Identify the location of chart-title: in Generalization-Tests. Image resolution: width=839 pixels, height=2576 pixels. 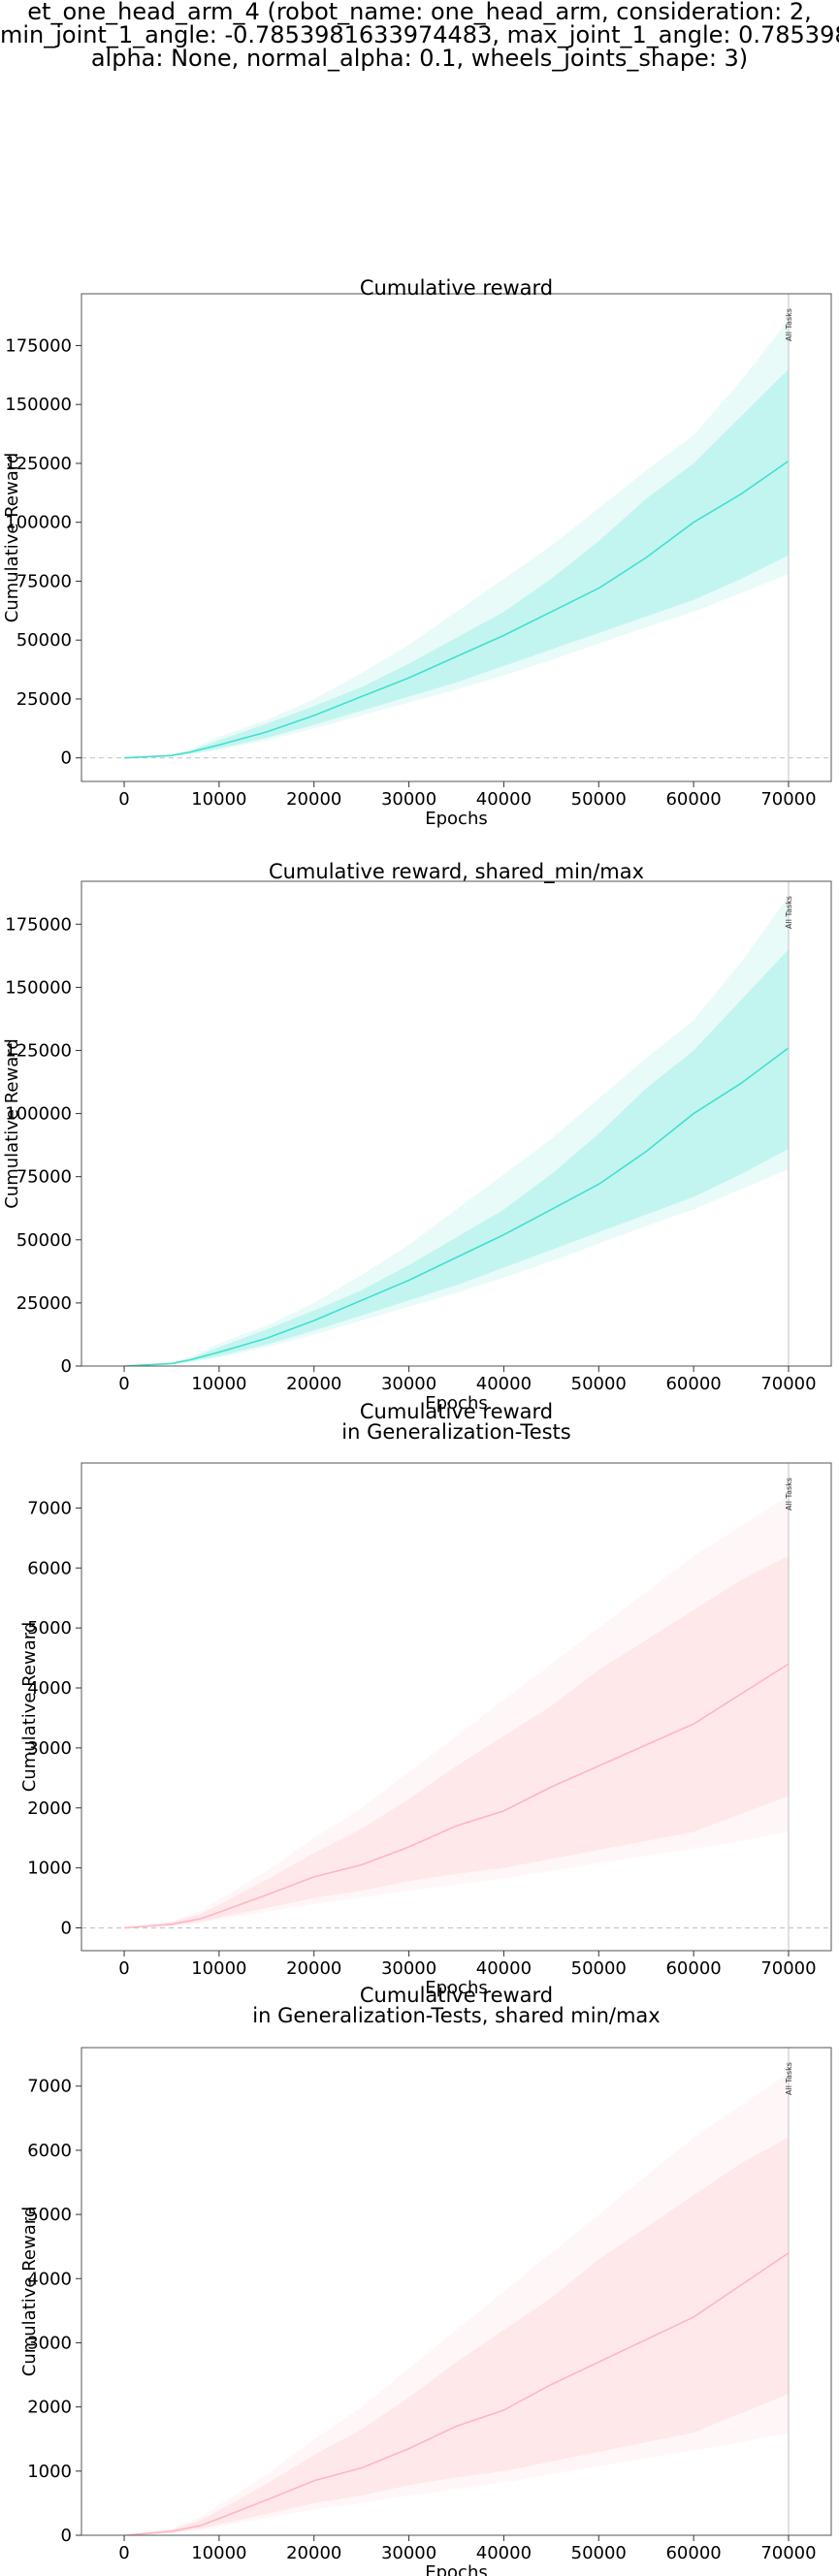
(455, 1432).